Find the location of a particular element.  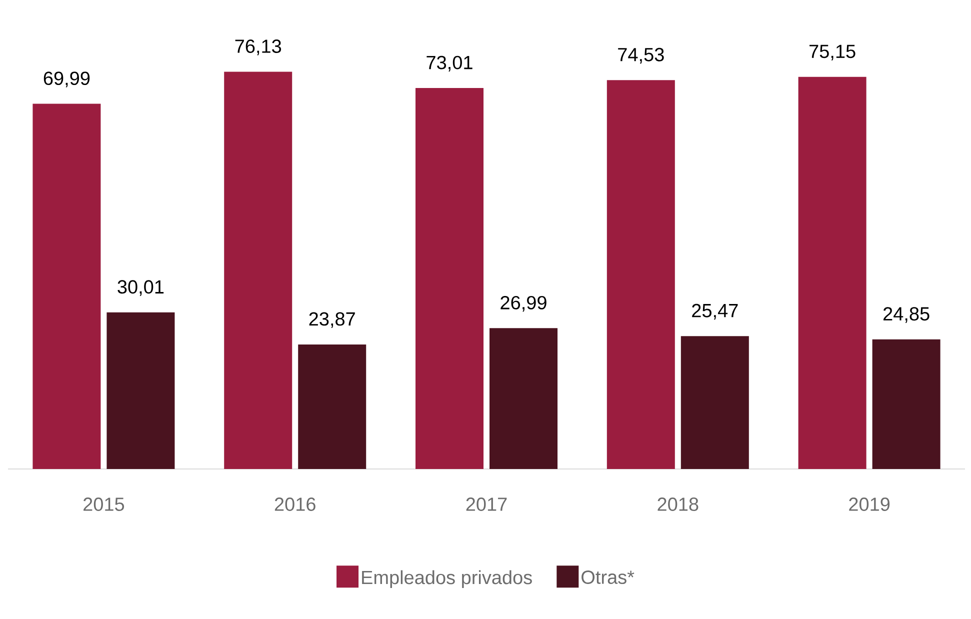

x-tick-label: 2015 is located at coordinates (104, 504).